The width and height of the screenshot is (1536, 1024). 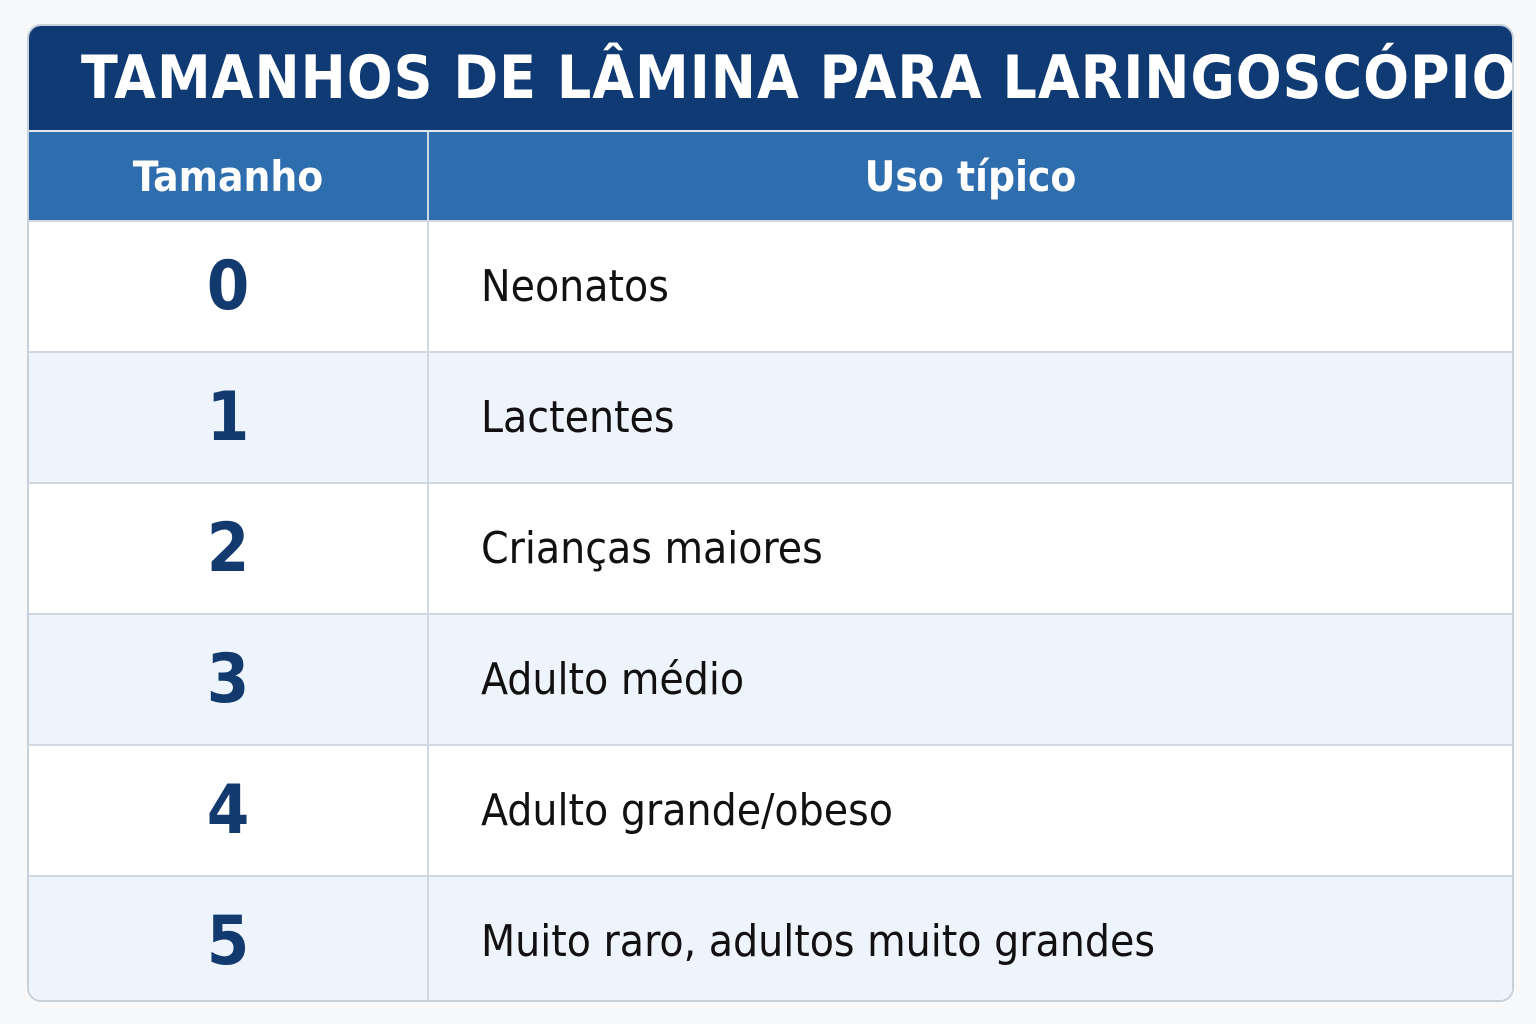 I want to click on table-row: 4 Adulto grande/obeso, so click(x=770, y=809).